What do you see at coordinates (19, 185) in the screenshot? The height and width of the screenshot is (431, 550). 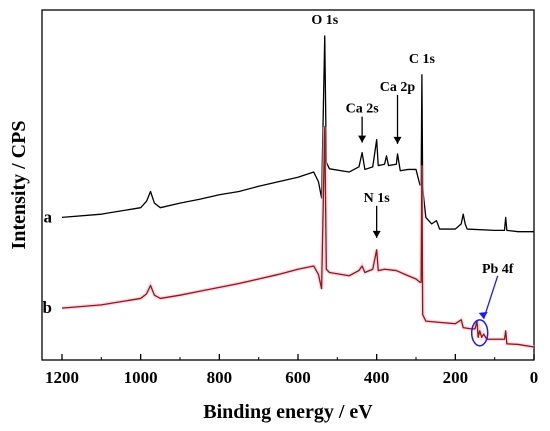 I see `y-axis-title: Intensity / CPS` at bounding box center [19, 185].